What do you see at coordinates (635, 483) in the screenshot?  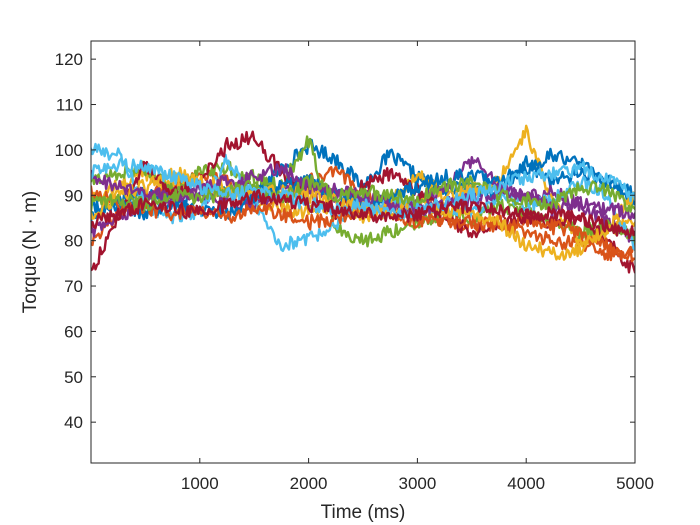 I see `x-tick-label: 5000` at bounding box center [635, 483].